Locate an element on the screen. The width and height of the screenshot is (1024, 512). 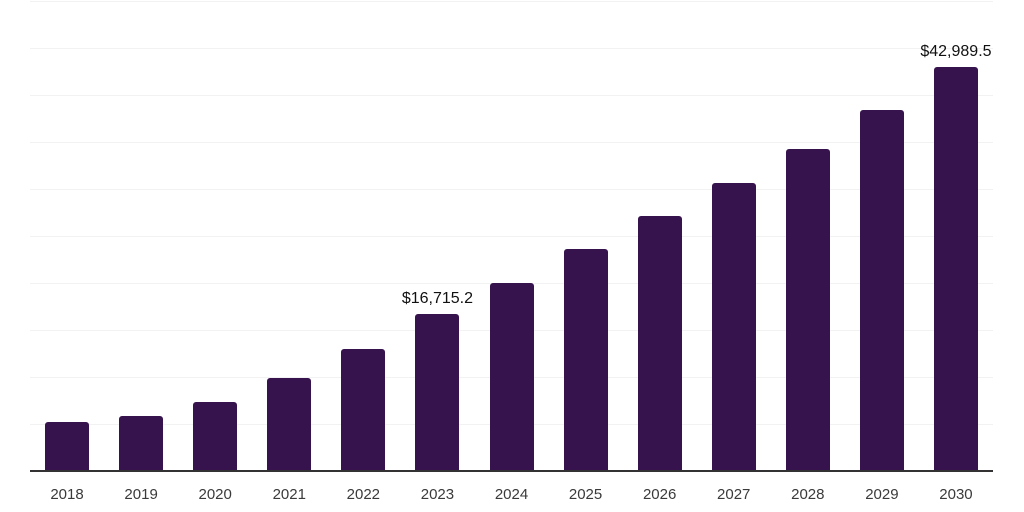
bar-2027 is located at coordinates (733, 327).